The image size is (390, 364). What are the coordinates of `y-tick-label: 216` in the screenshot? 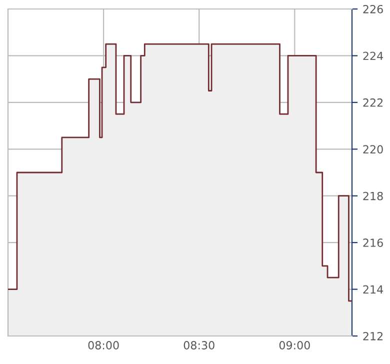 It's located at (373, 242).